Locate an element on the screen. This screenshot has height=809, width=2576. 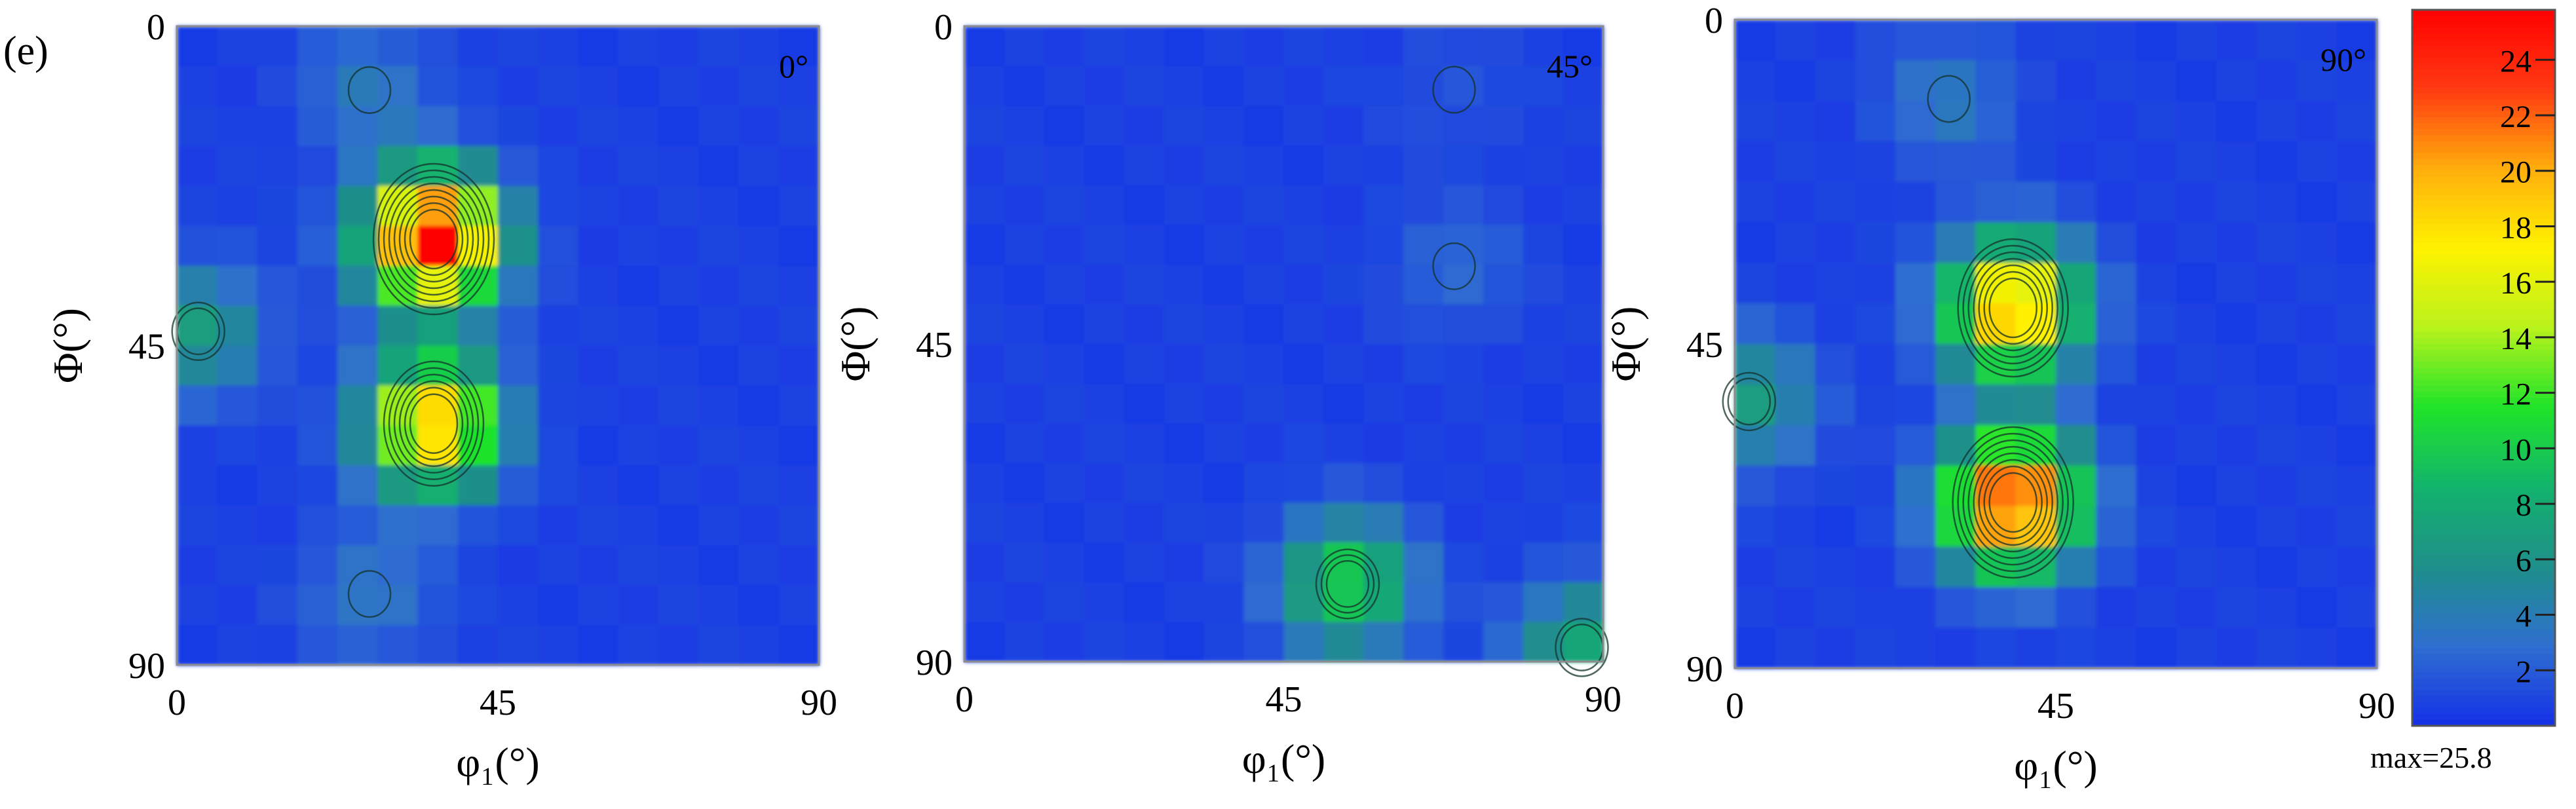
y-tick-label: 0 is located at coordinates (943, 27).